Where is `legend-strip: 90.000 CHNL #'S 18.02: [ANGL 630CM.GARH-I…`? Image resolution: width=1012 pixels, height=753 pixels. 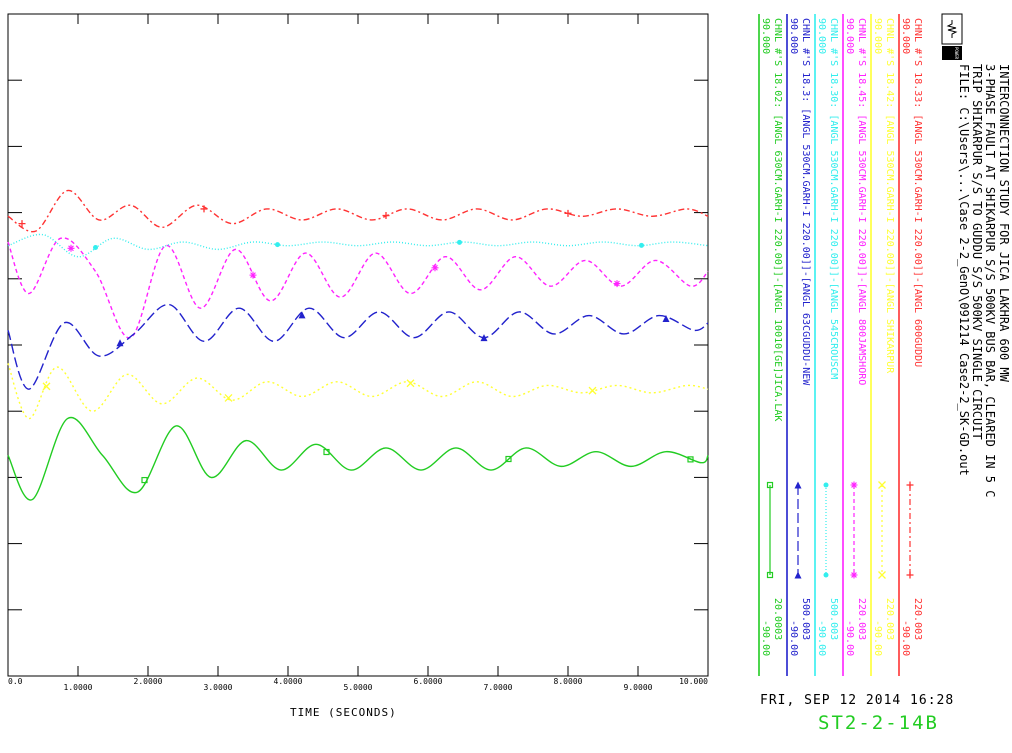
legend-strip: 90.000 CHNL #'S 18.02: [ANGL 630CM.GARH-I… is located at coordinates (770, 345).